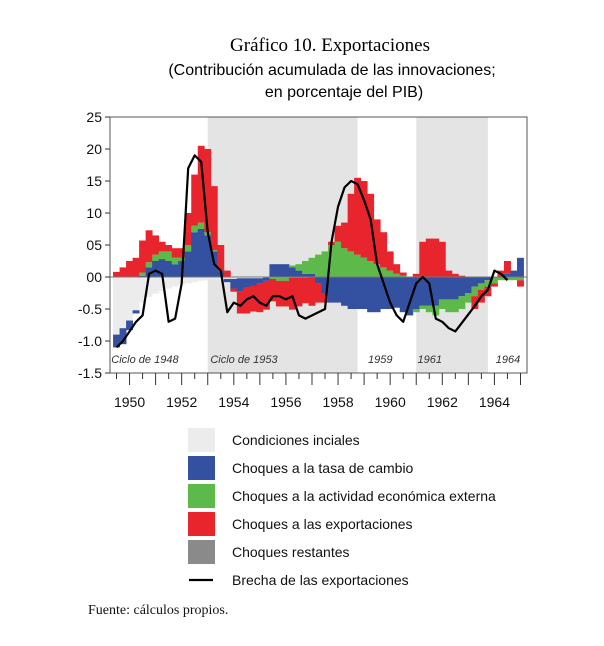 The image size is (604, 646). What do you see at coordinates (233, 402) in the screenshot?
I see `x-tick-label: 1954` at bounding box center [233, 402].